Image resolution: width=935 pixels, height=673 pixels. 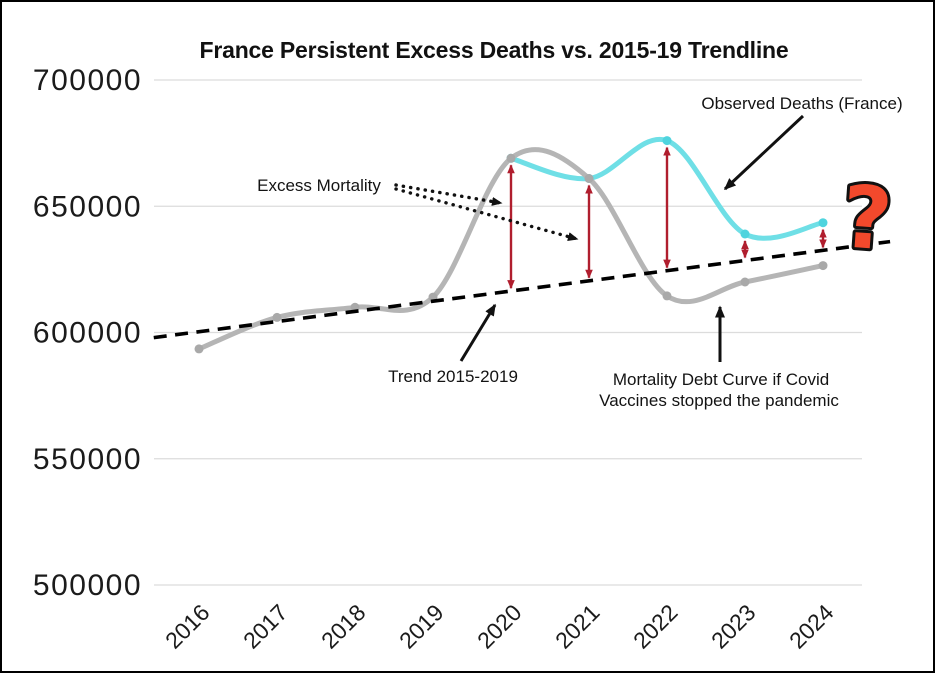 I want to click on observed-deaths-point-2024, so click(x=823, y=223).